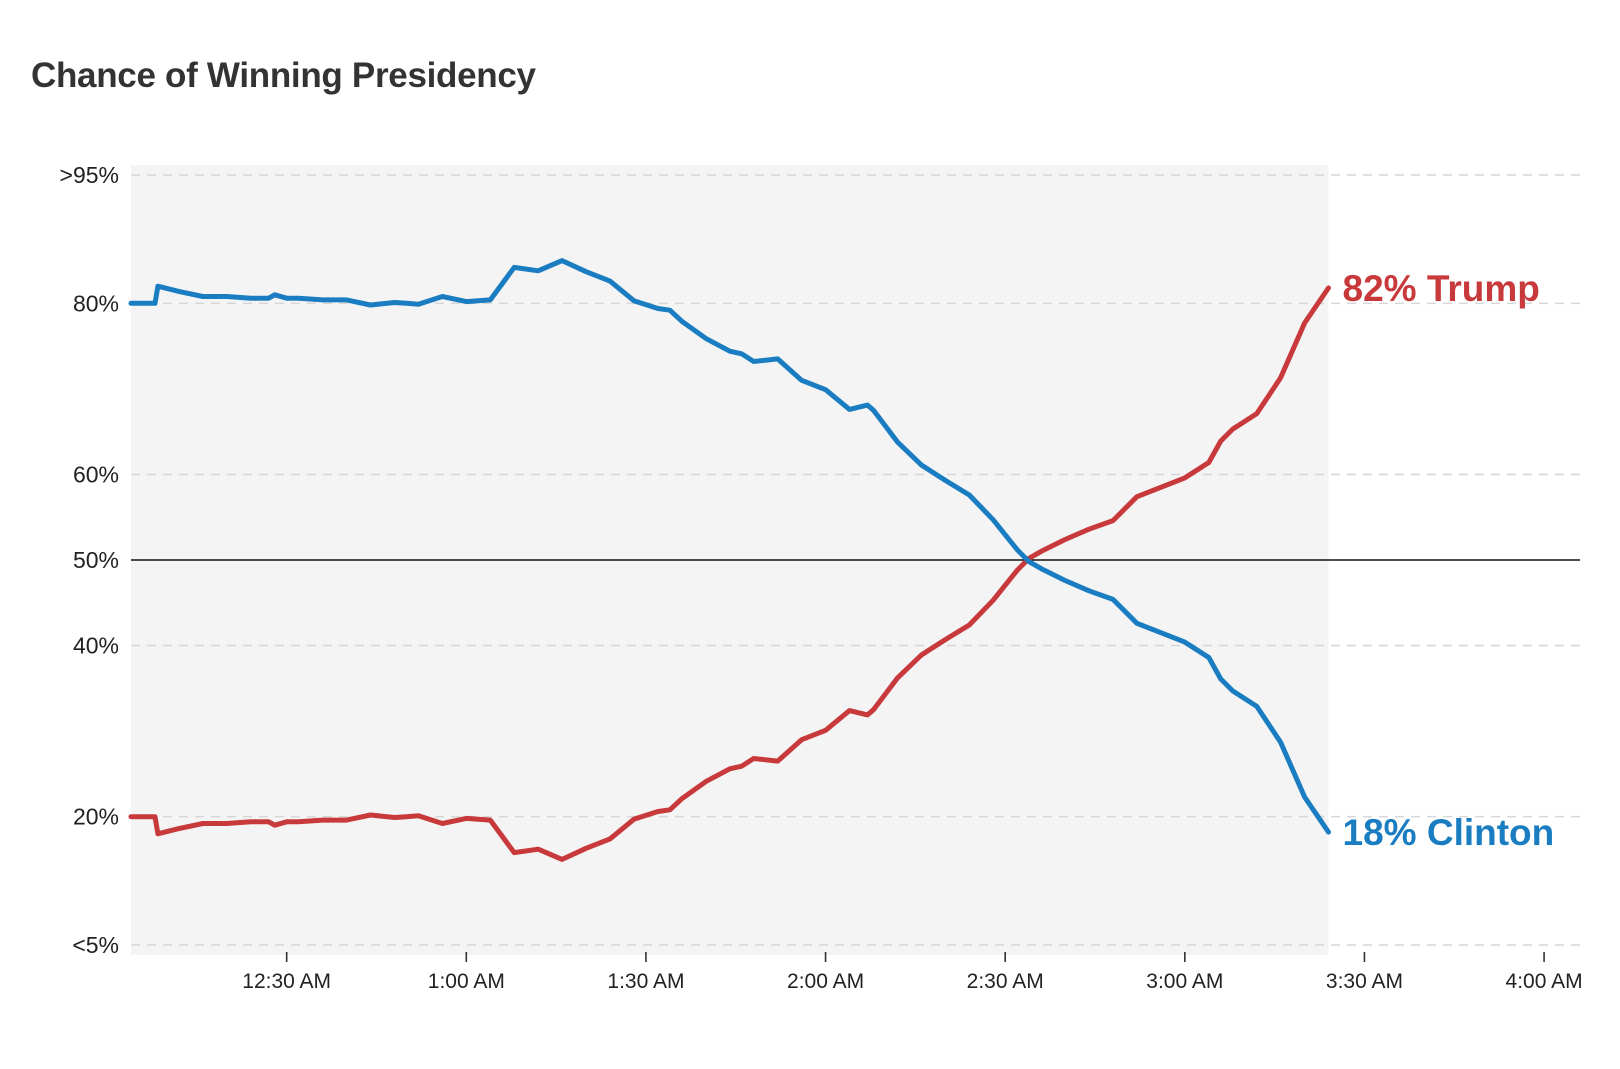  What do you see at coordinates (96, 474) in the screenshot?
I see `y-tick-label: 60%` at bounding box center [96, 474].